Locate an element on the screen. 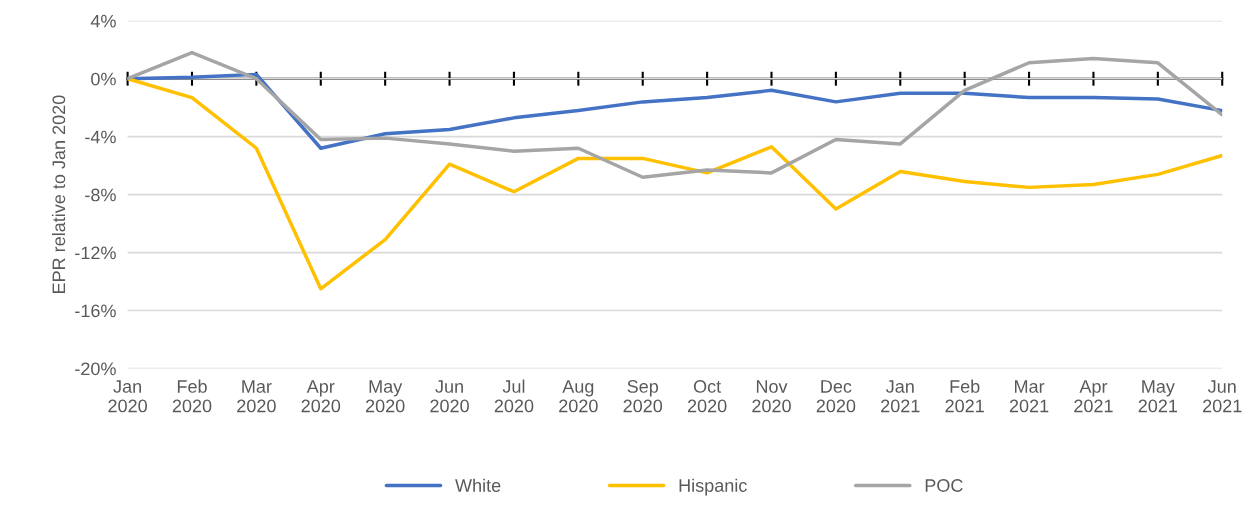 This screenshot has height=519, width=1251. legend-label: White is located at coordinates (478, 485).